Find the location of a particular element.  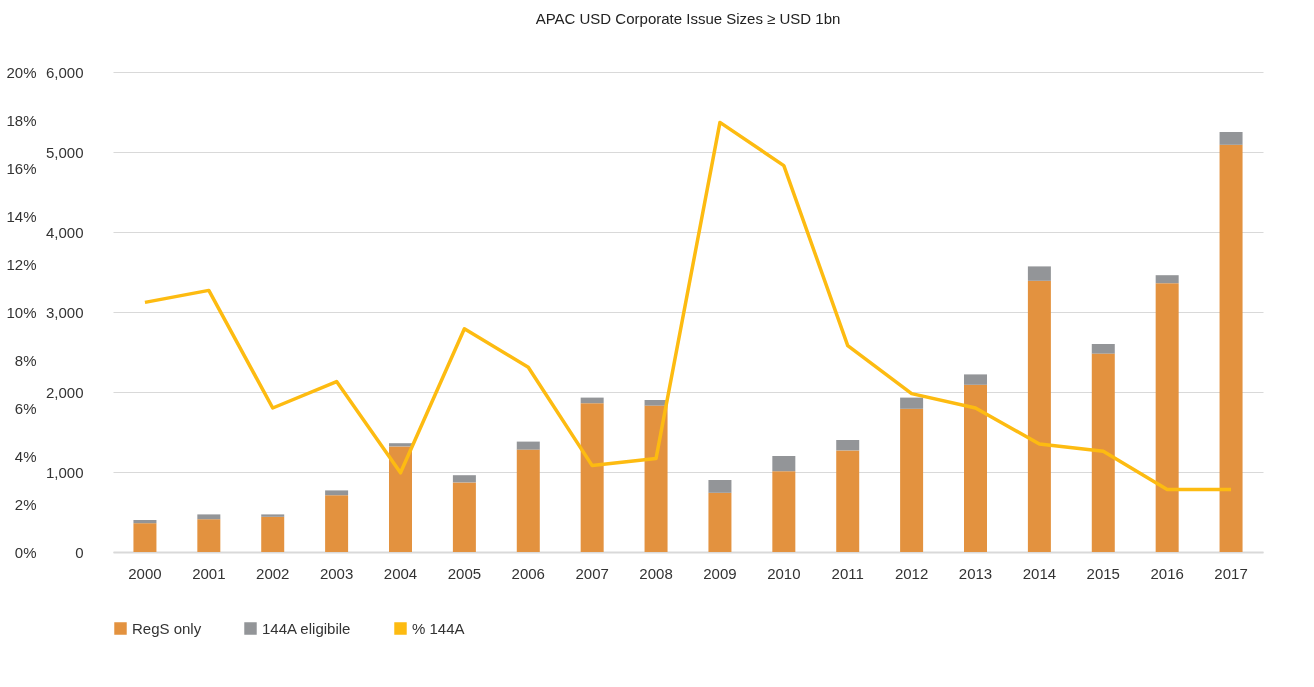

x-tick-label: 2011 is located at coordinates (847, 573).